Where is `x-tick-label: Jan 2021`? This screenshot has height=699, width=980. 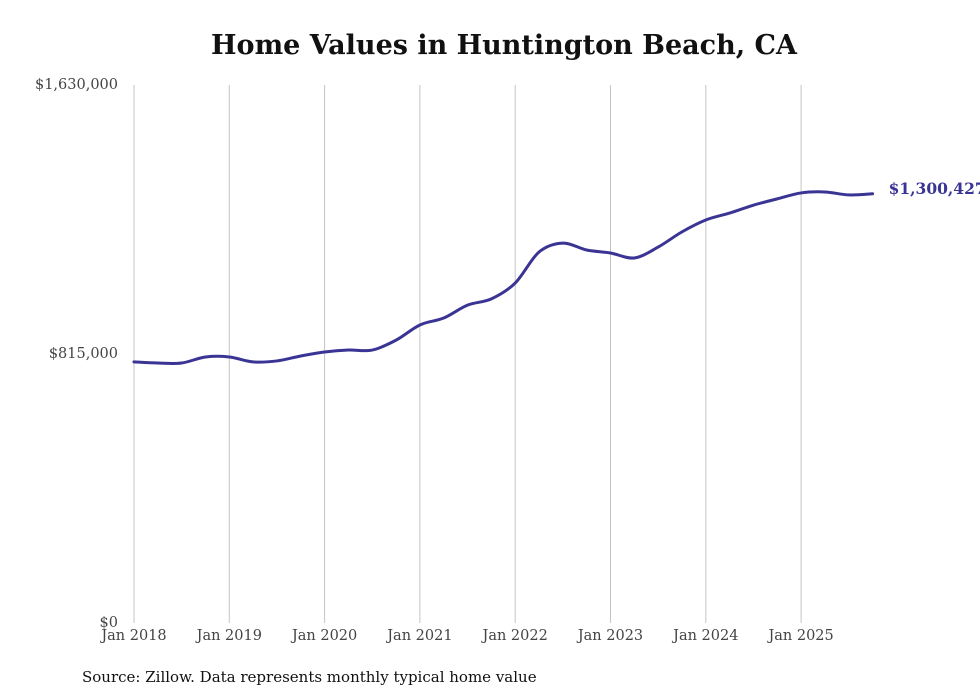 x-tick-label: Jan 2021 is located at coordinates (418, 636).